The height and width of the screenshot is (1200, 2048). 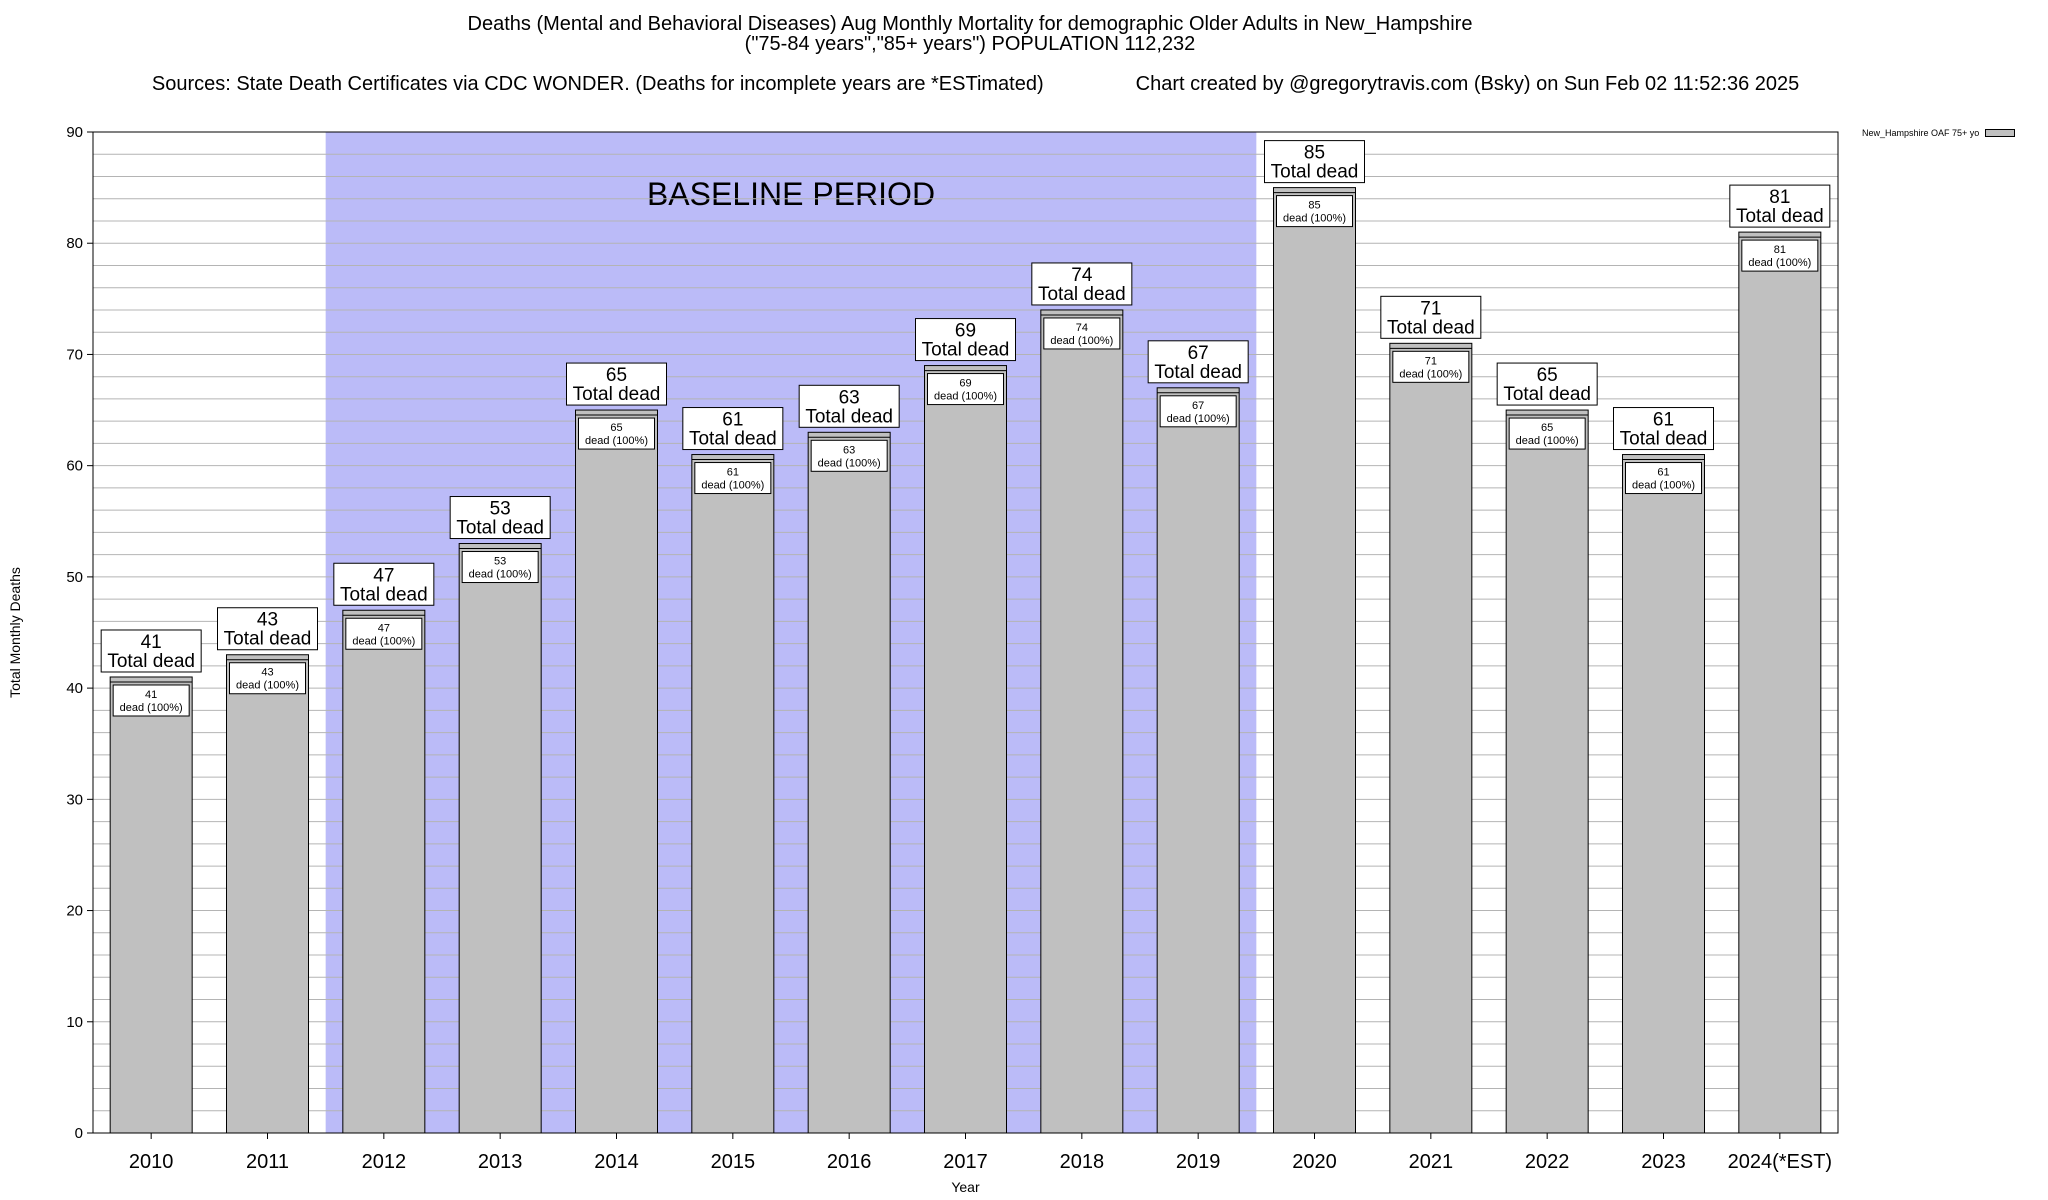 What do you see at coordinates (74, 577) in the screenshot?
I see `y-tick-label: 50` at bounding box center [74, 577].